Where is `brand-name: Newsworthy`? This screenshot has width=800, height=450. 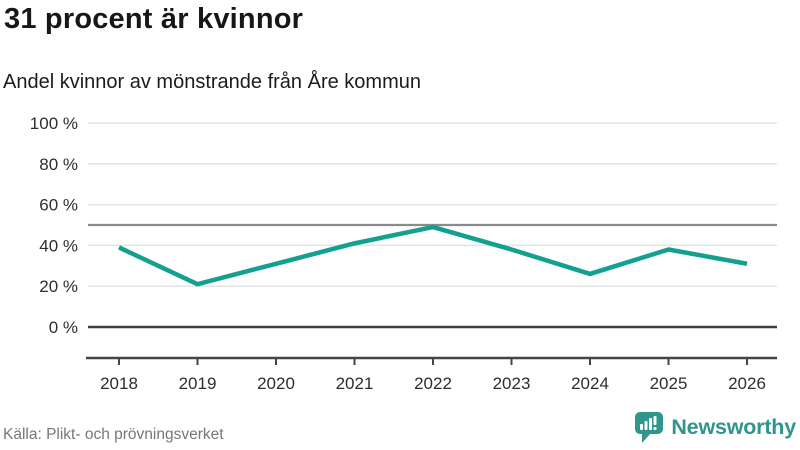 brand-name: Newsworthy is located at coordinates (733, 427).